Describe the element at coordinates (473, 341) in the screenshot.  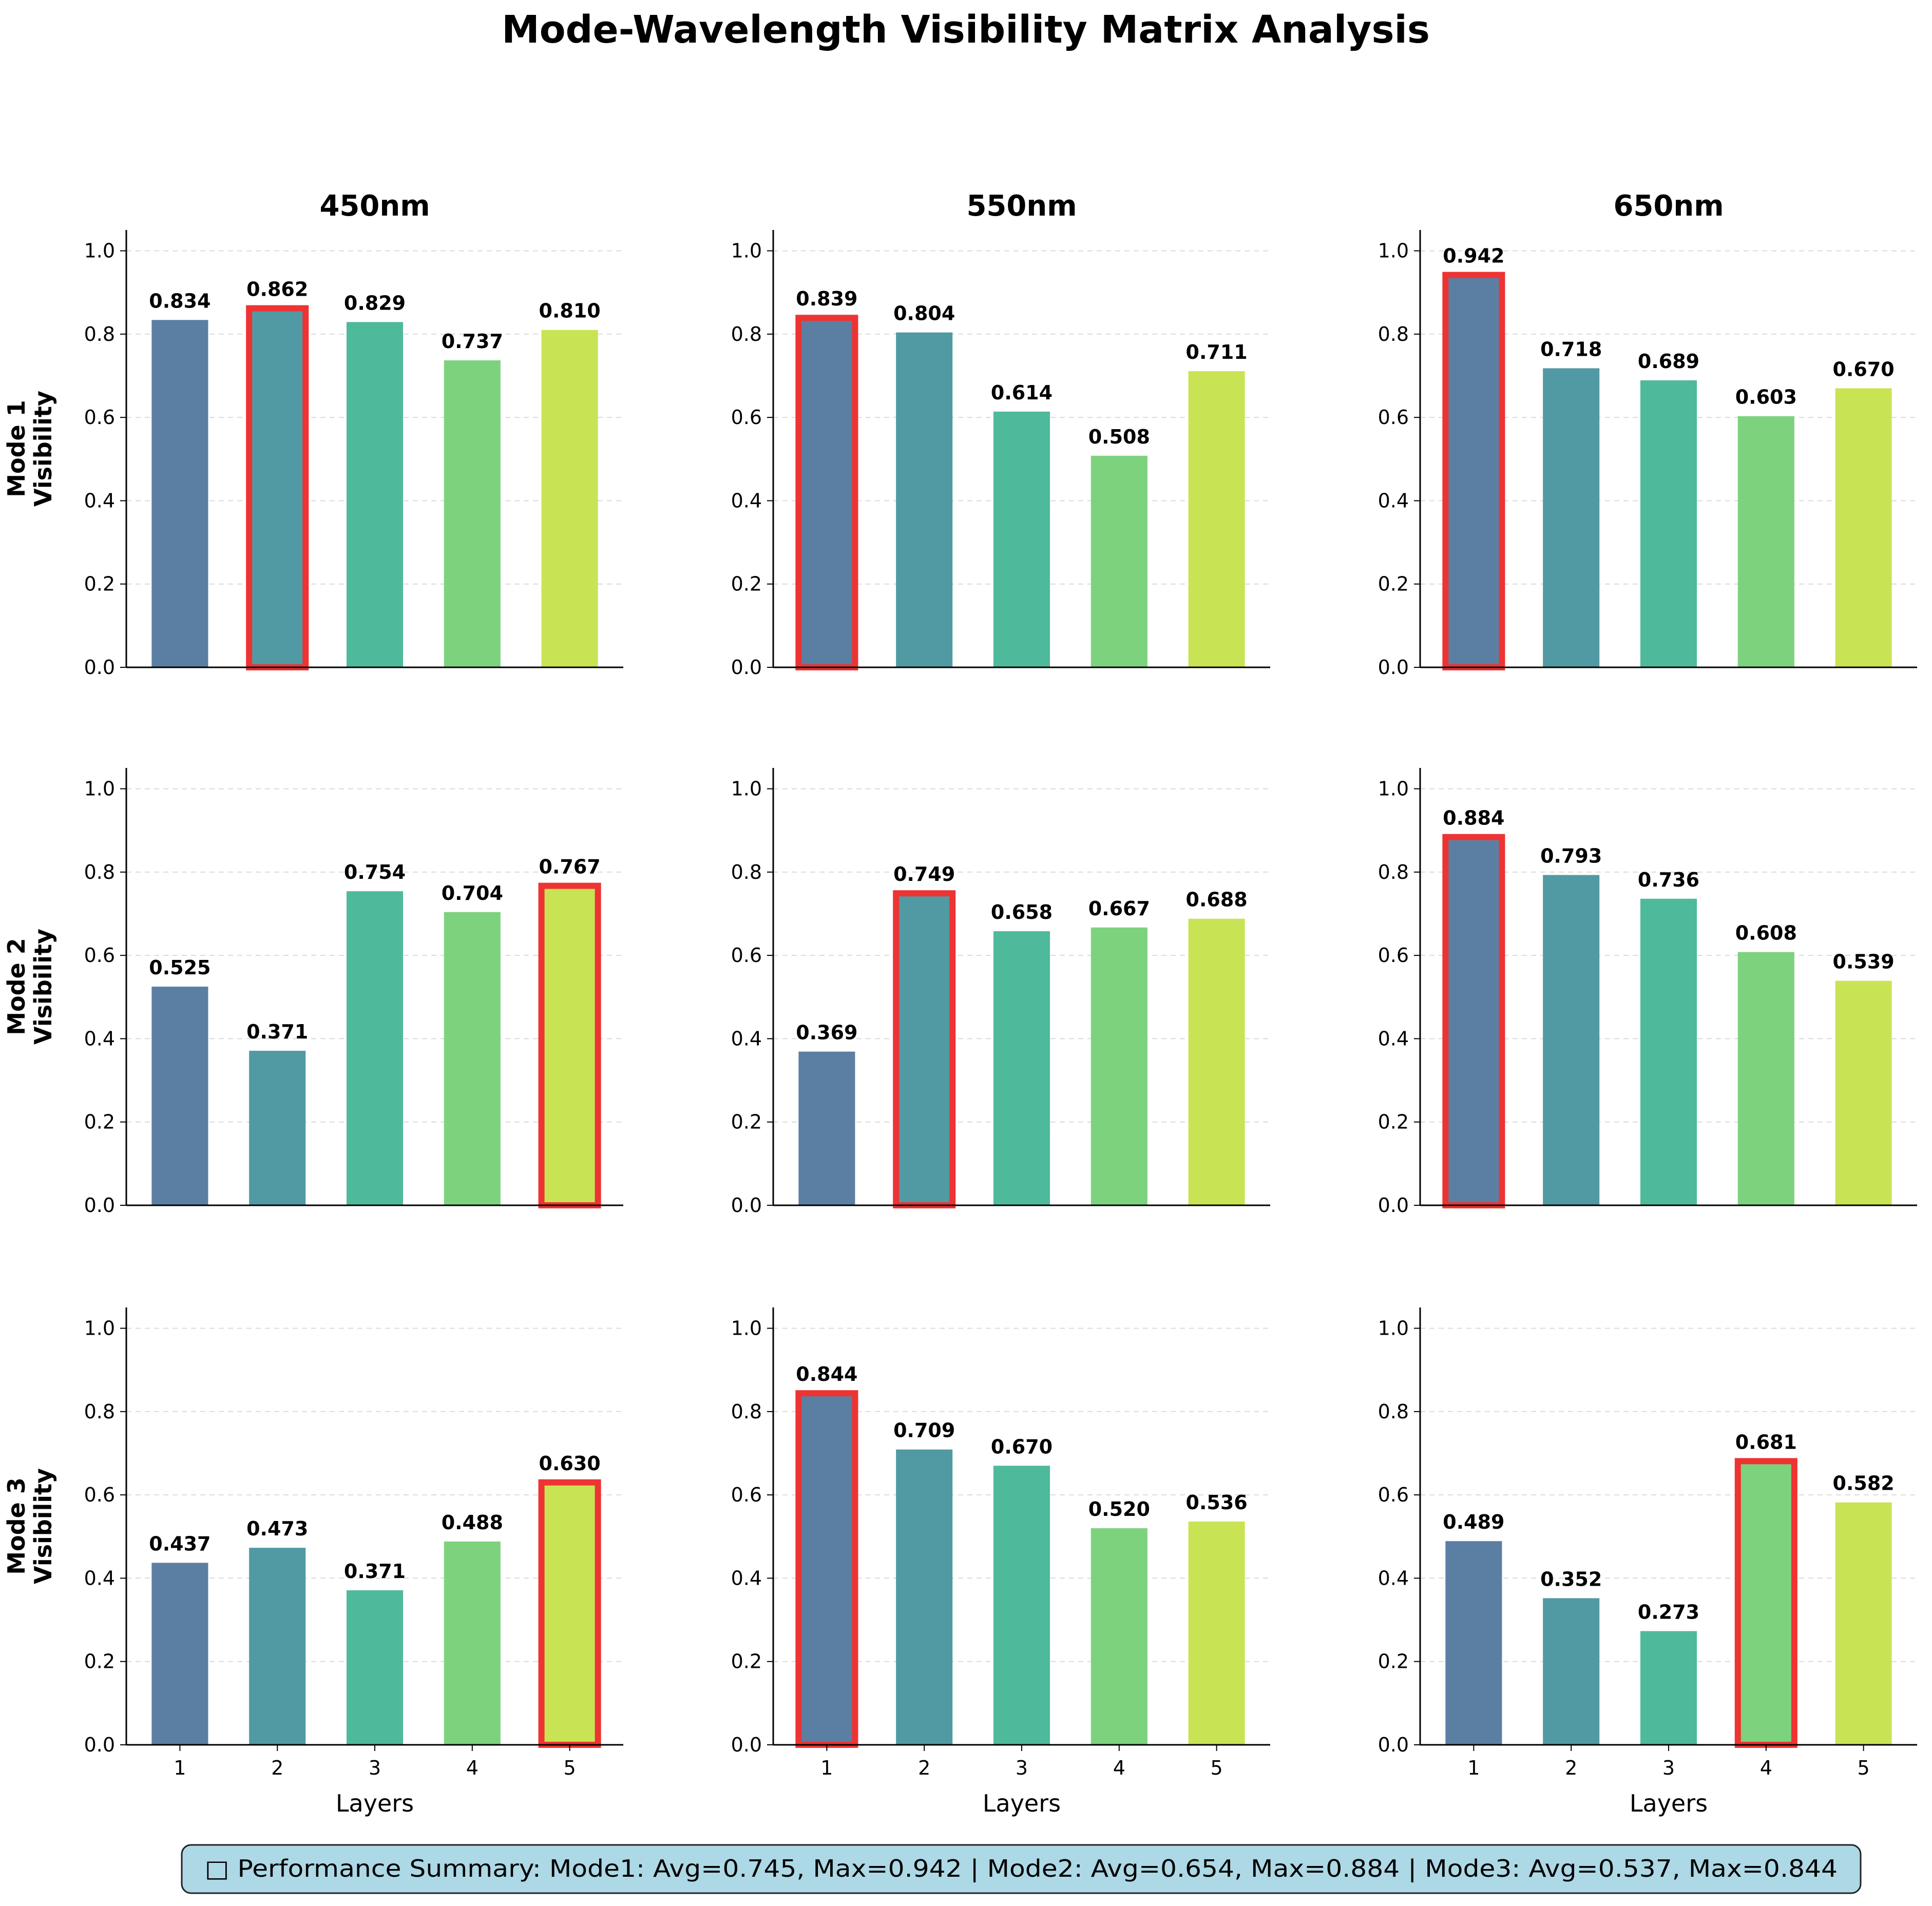
I see `bar-value-label: 0.737` at that location.